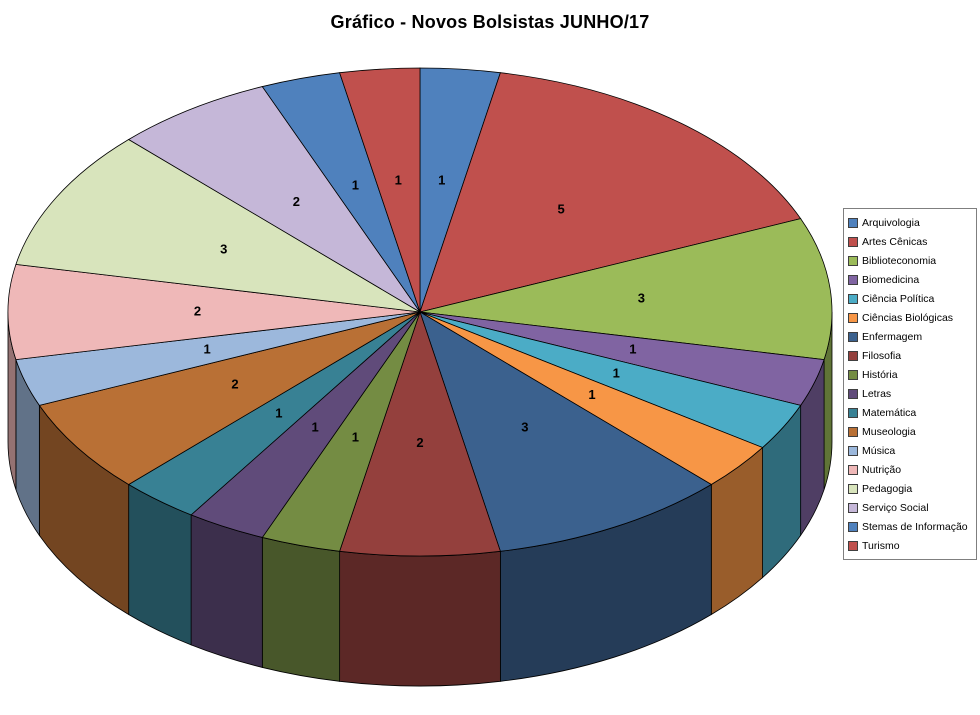 The width and height of the screenshot is (980, 715). Describe the element at coordinates (891, 222) in the screenshot. I see `legend-label: Arquivologia` at that location.